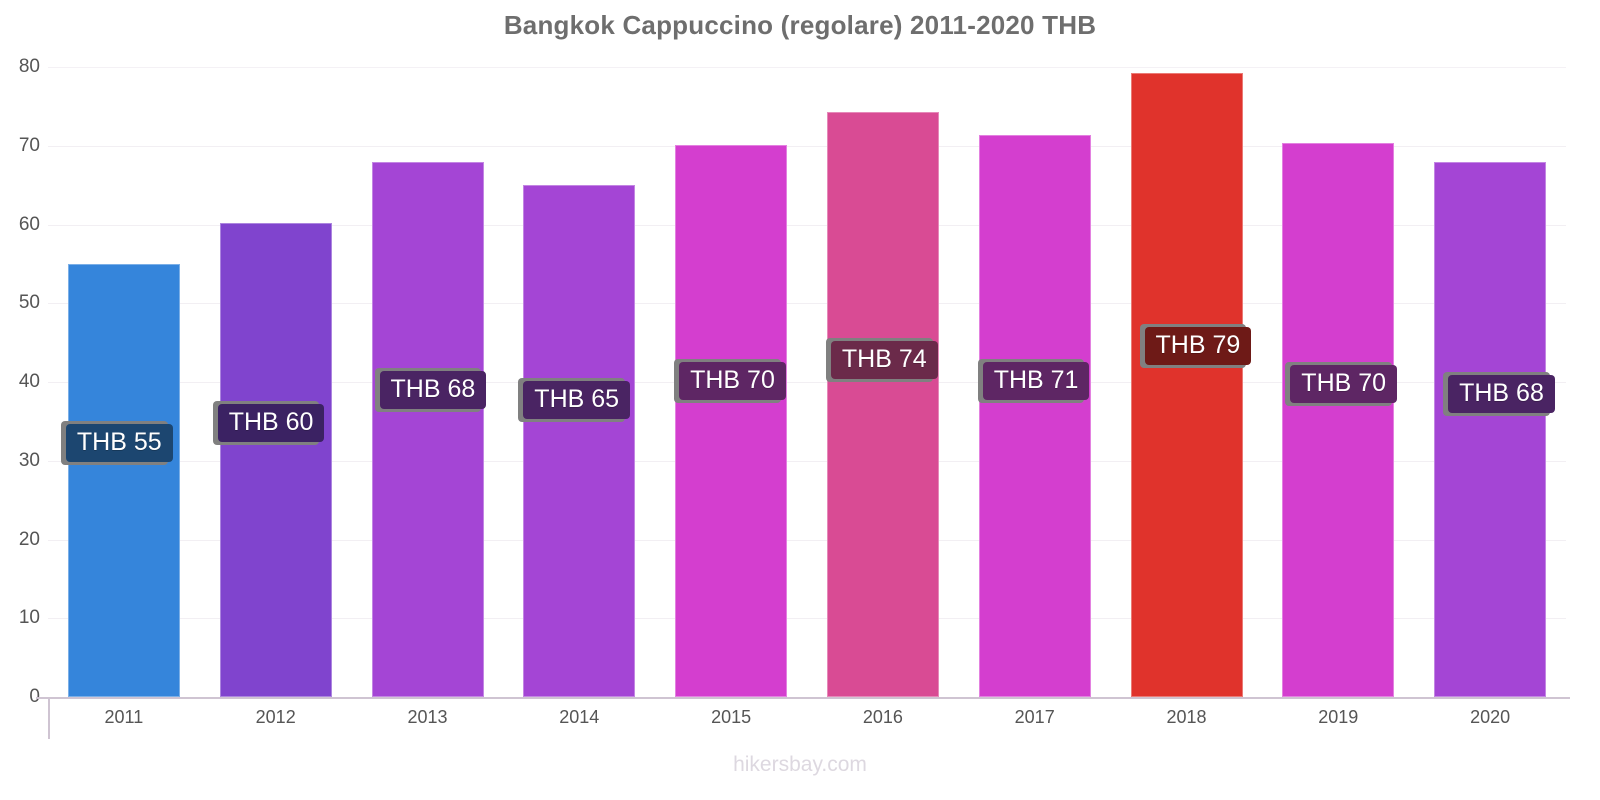  I want to click on bar-value-label: THB 60, so click(271, 423).